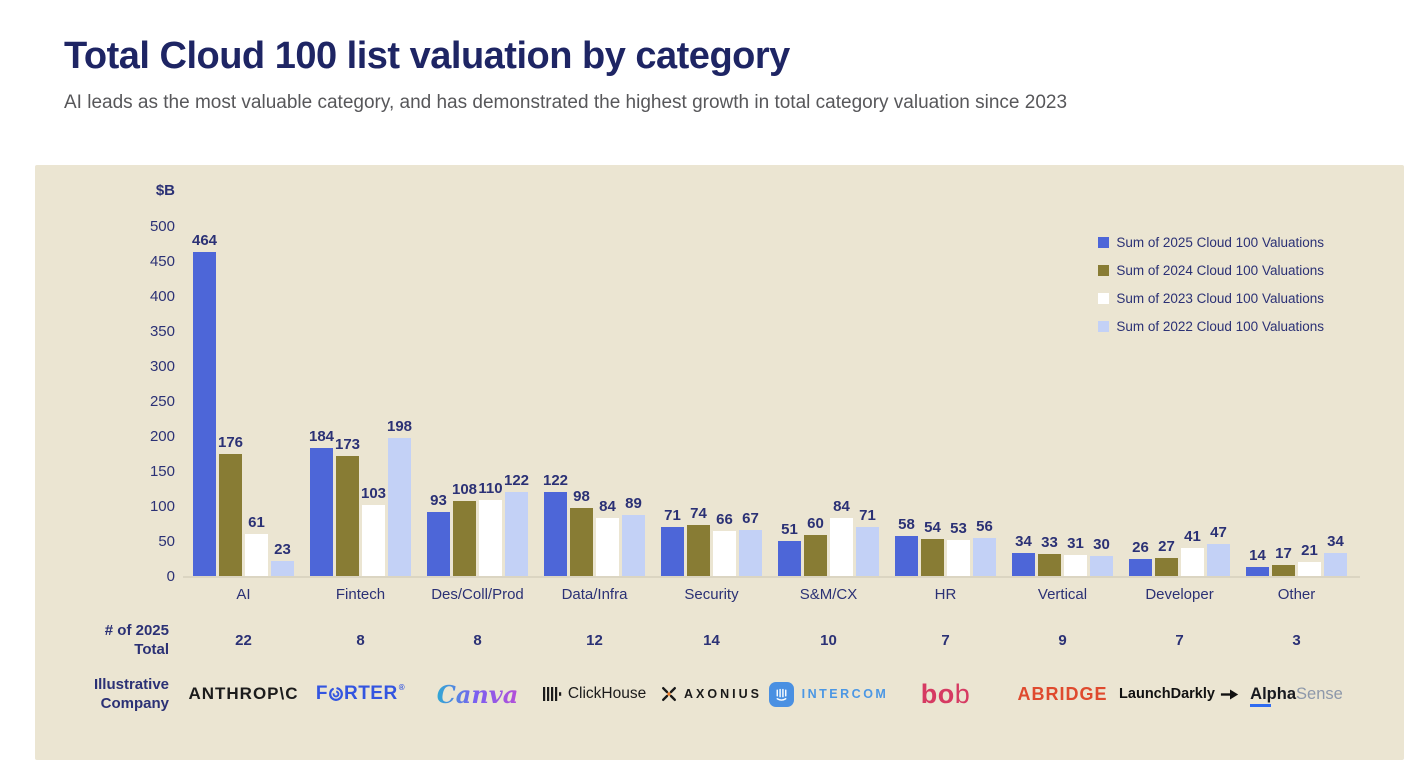 This screenshot has height=784, width=1424. What do you see at coordinates (162, 436) in the screenshot?
I see `y-axis-tick: 200` at bounding box center [162, 436].